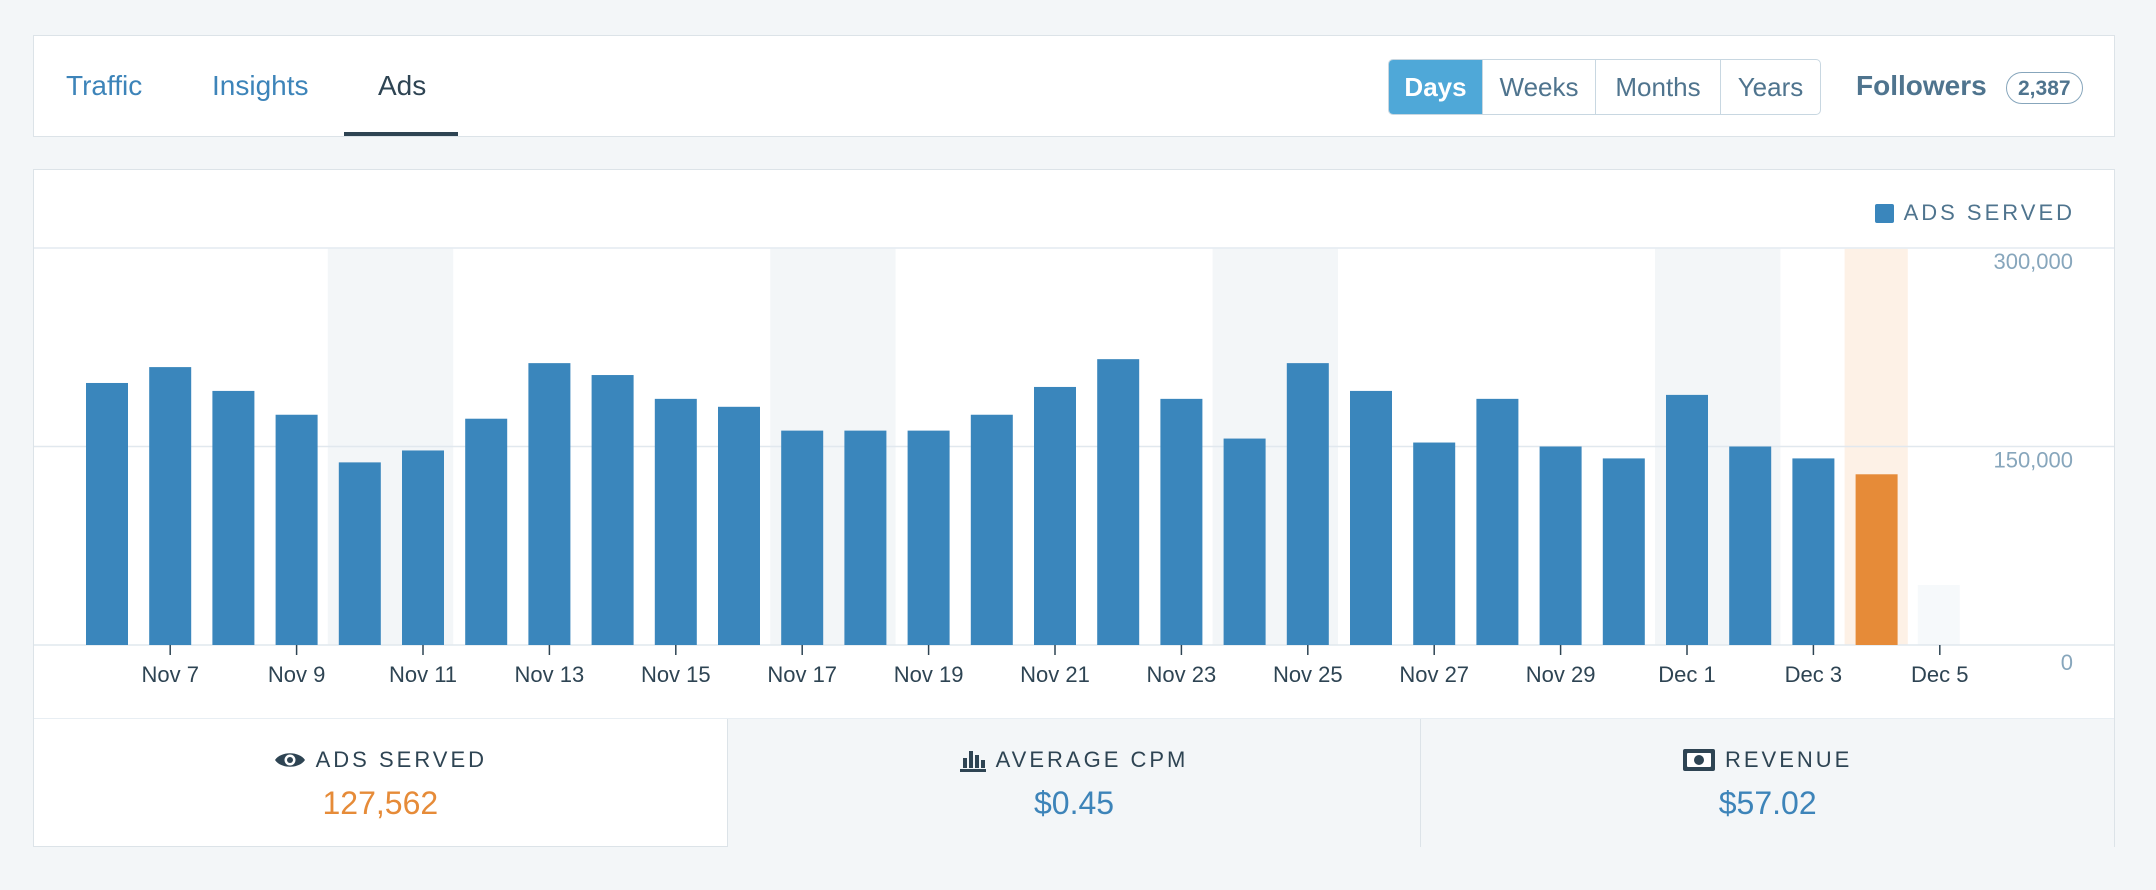  Describe the element at coordinates (260, 85) in the screenshot. I see `tab-insights: Insights` at that location.